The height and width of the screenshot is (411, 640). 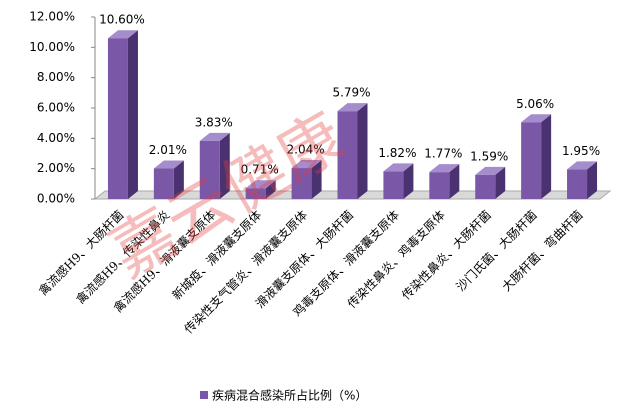 I want to click on data-label: 5.79%, so click(x=351, y=93).